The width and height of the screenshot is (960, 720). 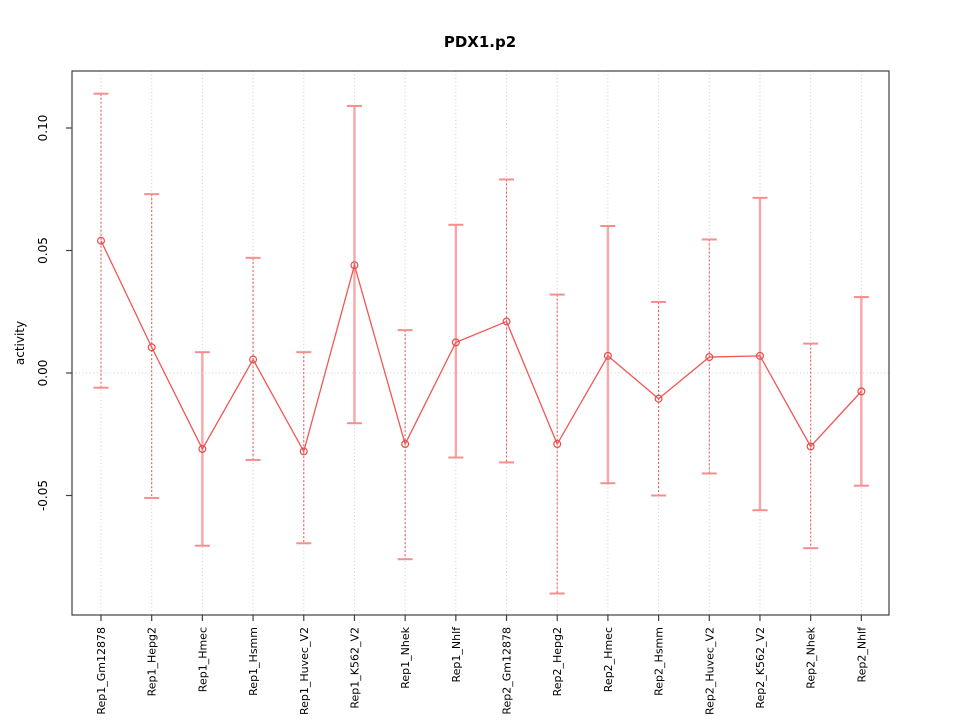 What do you see at coordinates (253, 661) in the screenshot?
I see `x-tick-label: Rep1_Hsmm` at bounding box center [253, 661].